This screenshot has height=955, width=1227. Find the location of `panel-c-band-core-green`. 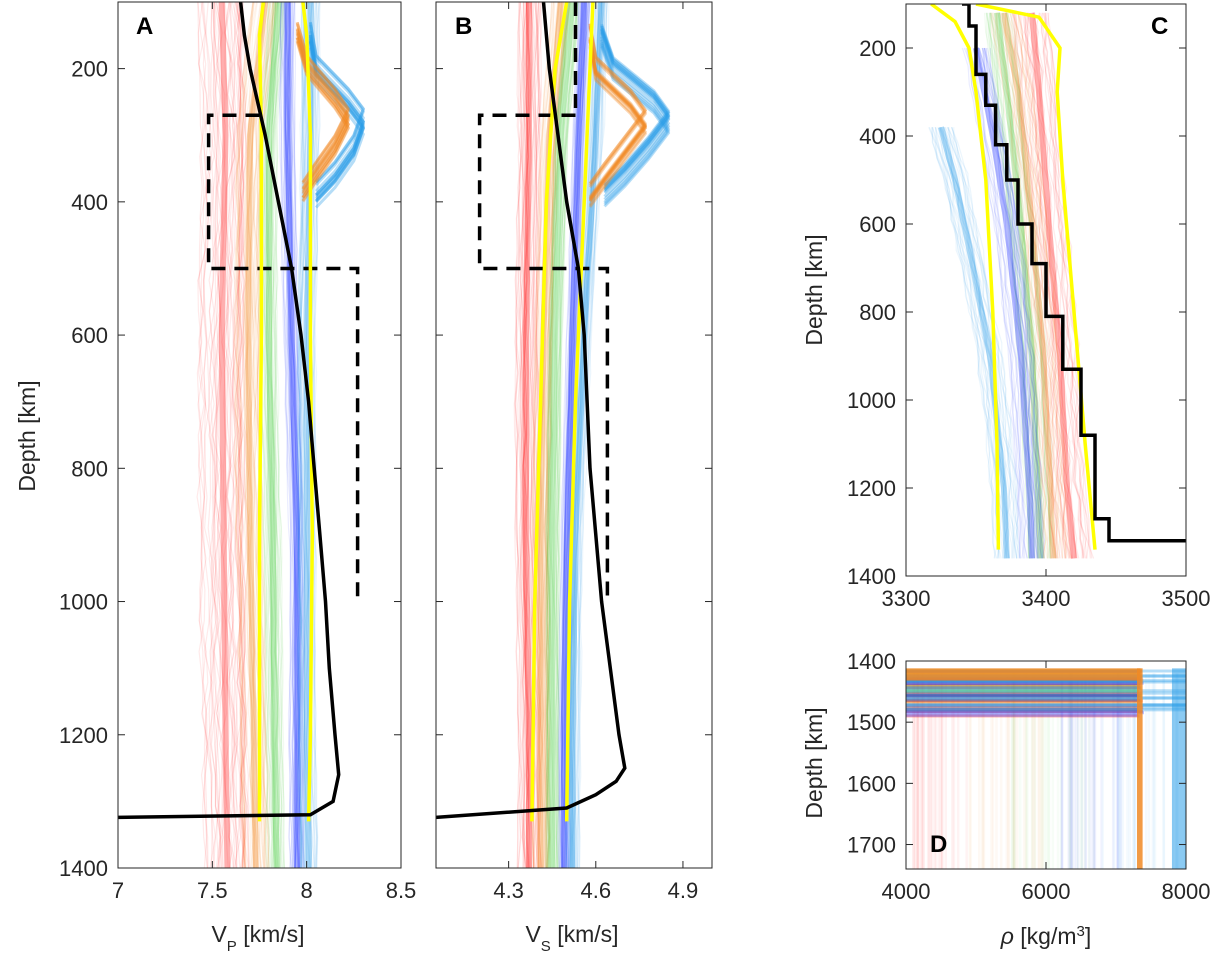

panel-c-band-core-green is located at coordinates (1019, 285).